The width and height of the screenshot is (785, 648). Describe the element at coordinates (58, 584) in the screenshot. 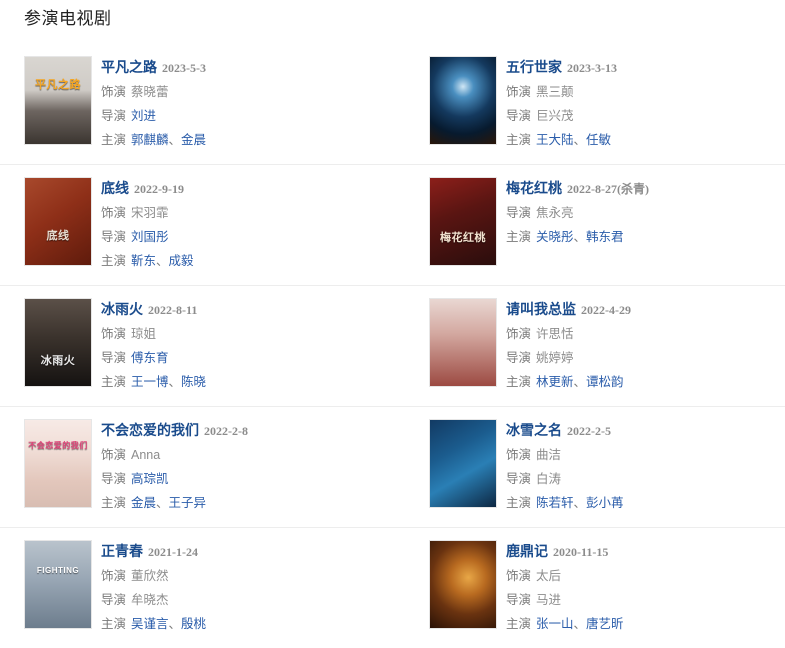

I see `work-poster: FIGHTING` at that location.